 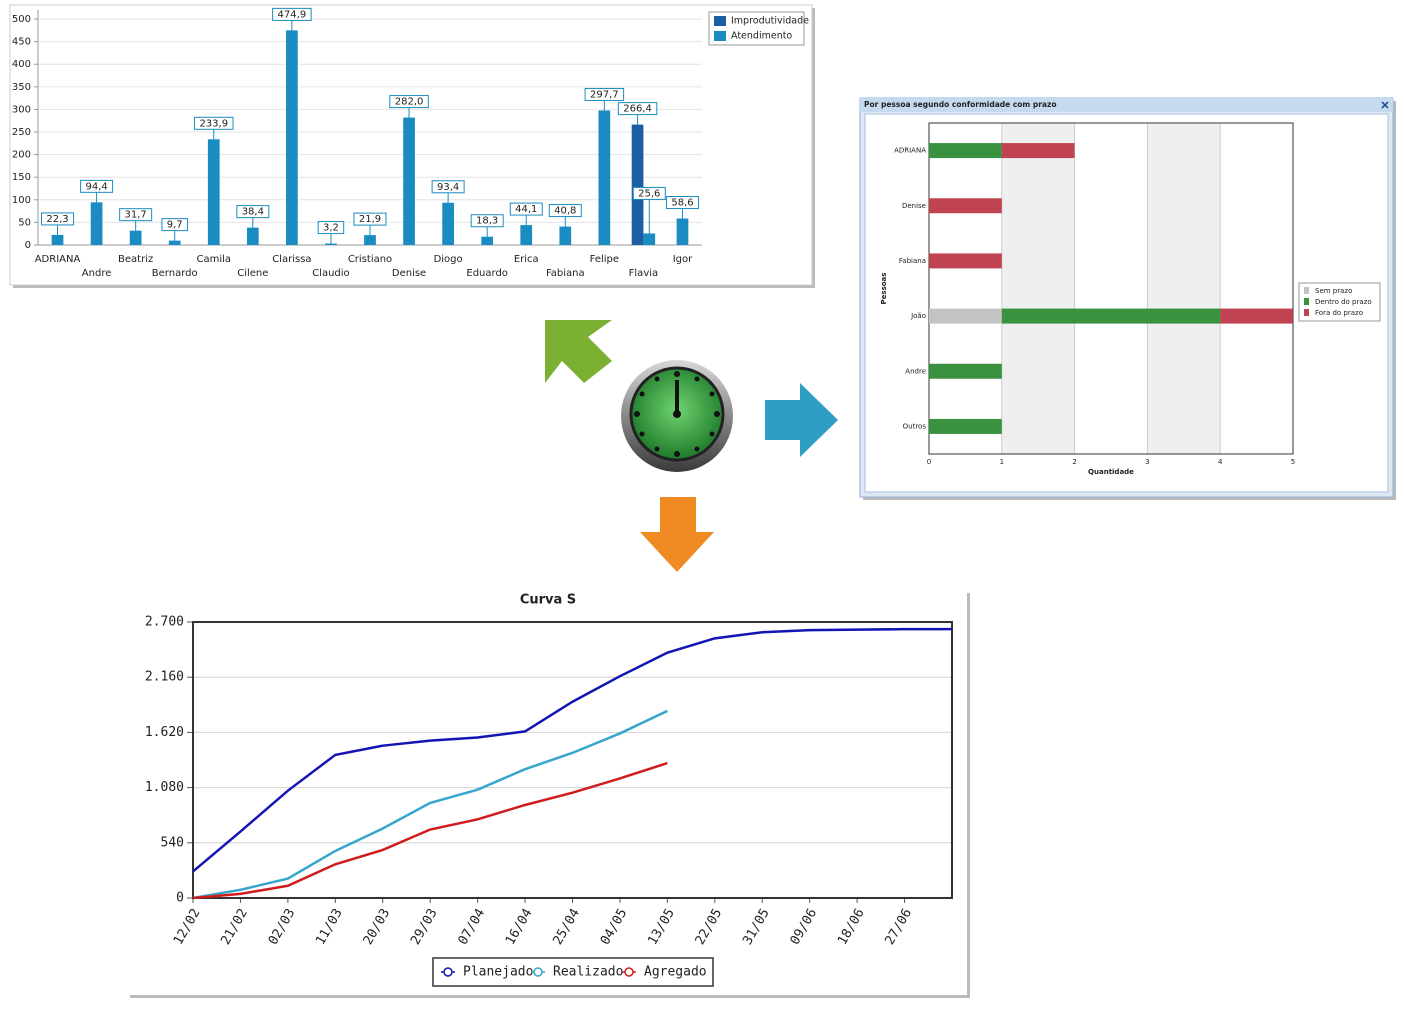 I want to click on y-tick-label: 2.700, so click(x=164, y=622).